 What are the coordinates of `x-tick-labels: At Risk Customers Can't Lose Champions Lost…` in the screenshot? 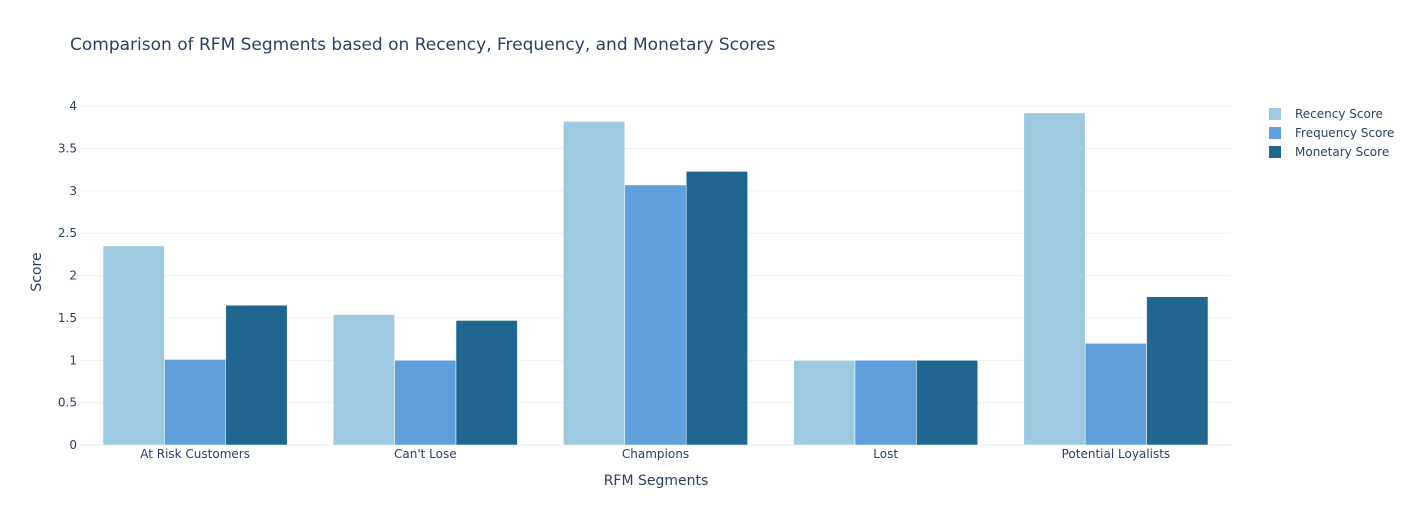 It's located at (655, 454).